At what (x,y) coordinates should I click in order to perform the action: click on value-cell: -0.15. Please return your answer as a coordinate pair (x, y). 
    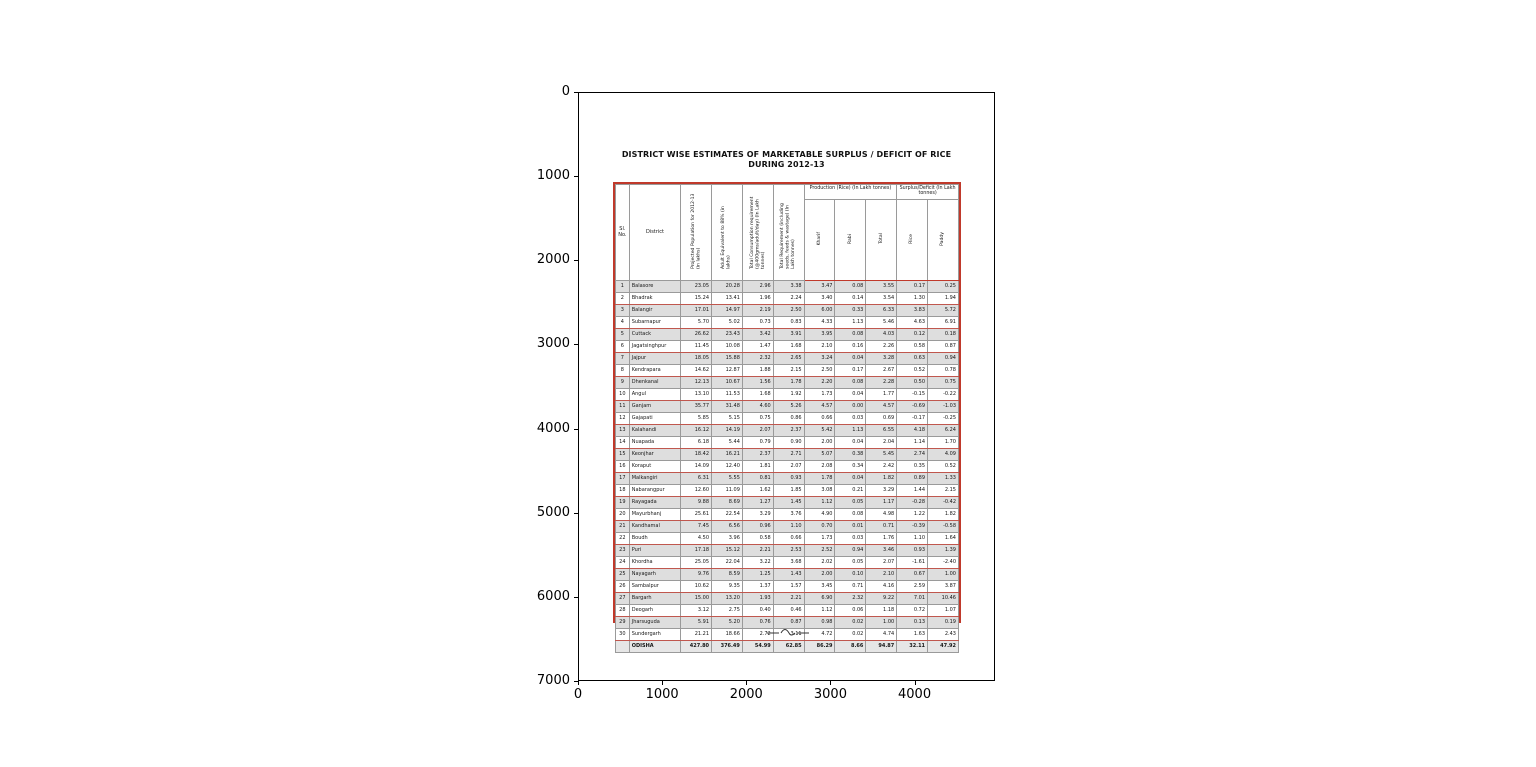
    Looking at the image, I should click on (912, 394).